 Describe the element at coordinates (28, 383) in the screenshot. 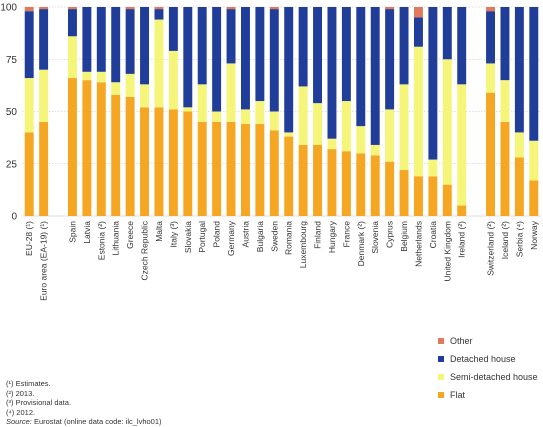

I see `footnote-estimates: (¹) Estimates.` at that location.